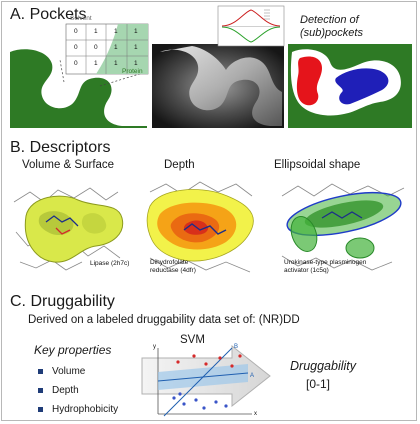  What do you see at coordinates (68, 229) in the screenshot?
I see `volume-surface-image` at bounding box center [68, 229].